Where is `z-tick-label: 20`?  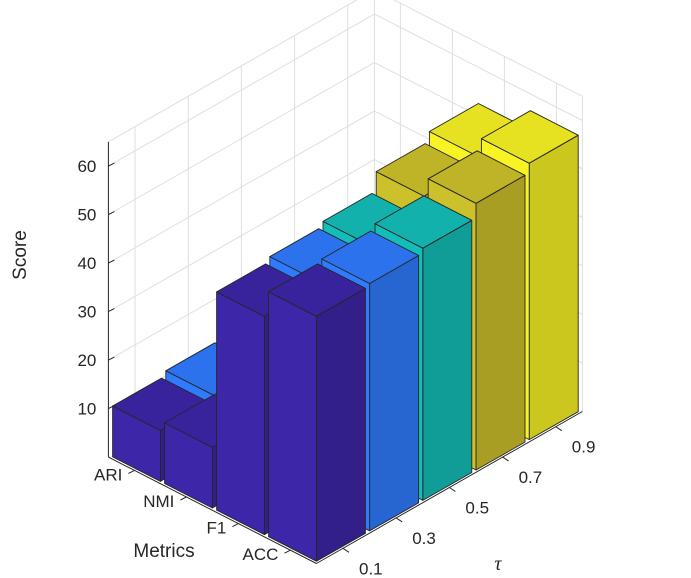 z-tick-label: 20 is located at coordinates (86, 360).